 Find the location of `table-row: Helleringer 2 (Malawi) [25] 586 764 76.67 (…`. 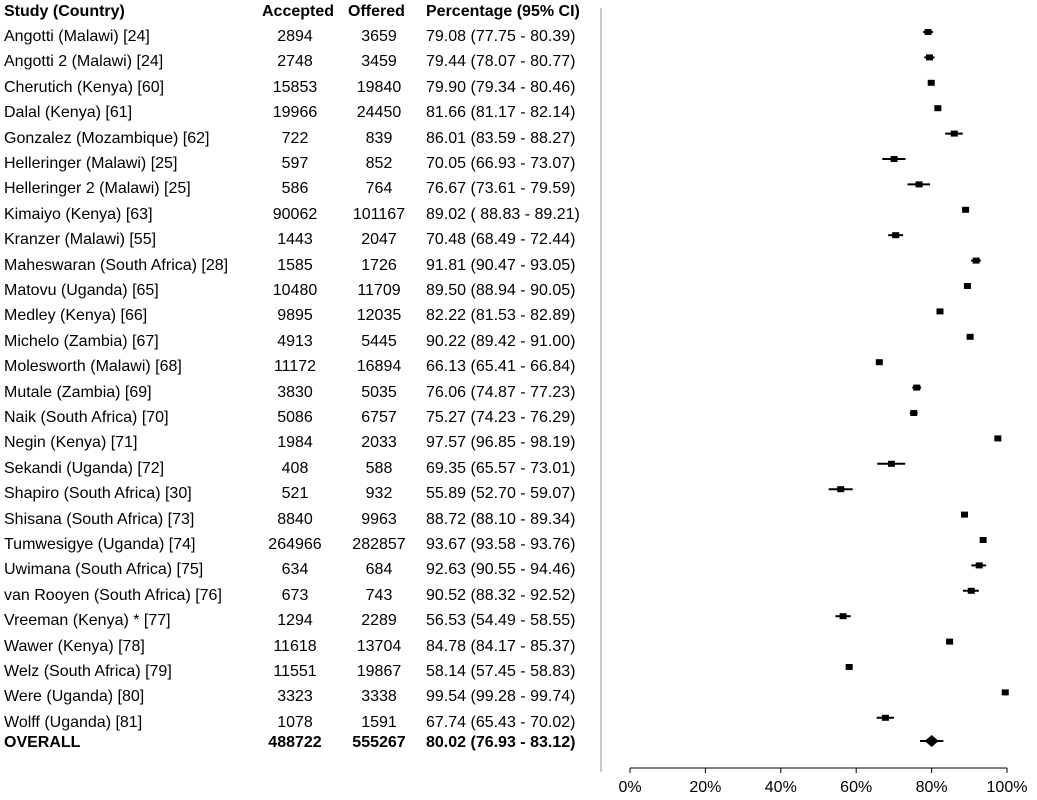

table-row: Helleringer 2 (Malawi) [25] 586 764 76.67 (… is located at coordinates (300, 191).